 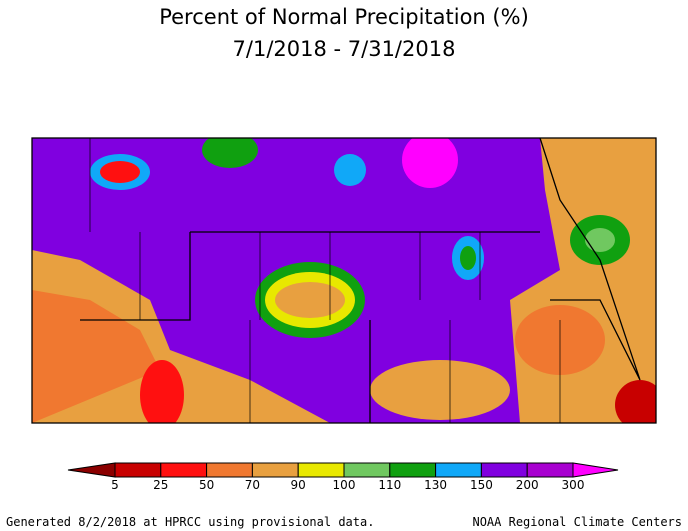 What do you see at coordinates (344, 17) in the screenshot?
I see `title: Percent of Normal Precipitation (%)` at bounding box center [344, 17].